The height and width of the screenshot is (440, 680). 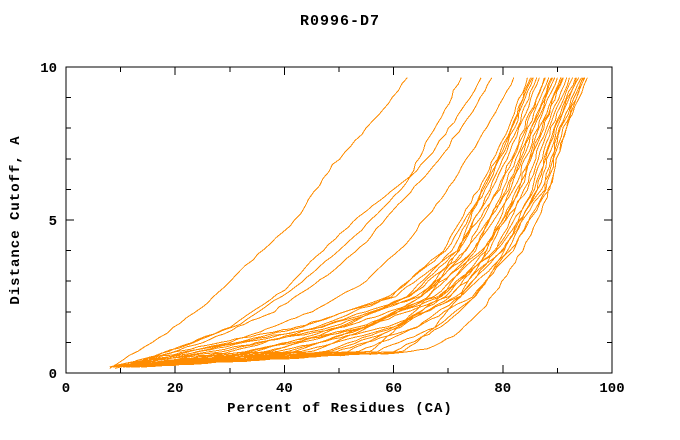 I want to click on y-tick-label: 0, so click(x=53, y=375).